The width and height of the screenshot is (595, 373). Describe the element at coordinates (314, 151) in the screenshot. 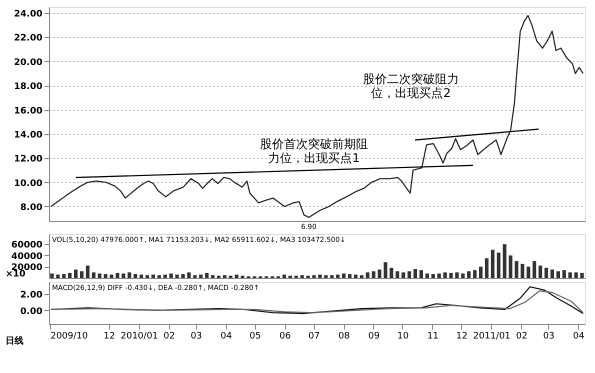

I see `annotation: 股价首次突破前期阻力位，出现买点1` at that location.